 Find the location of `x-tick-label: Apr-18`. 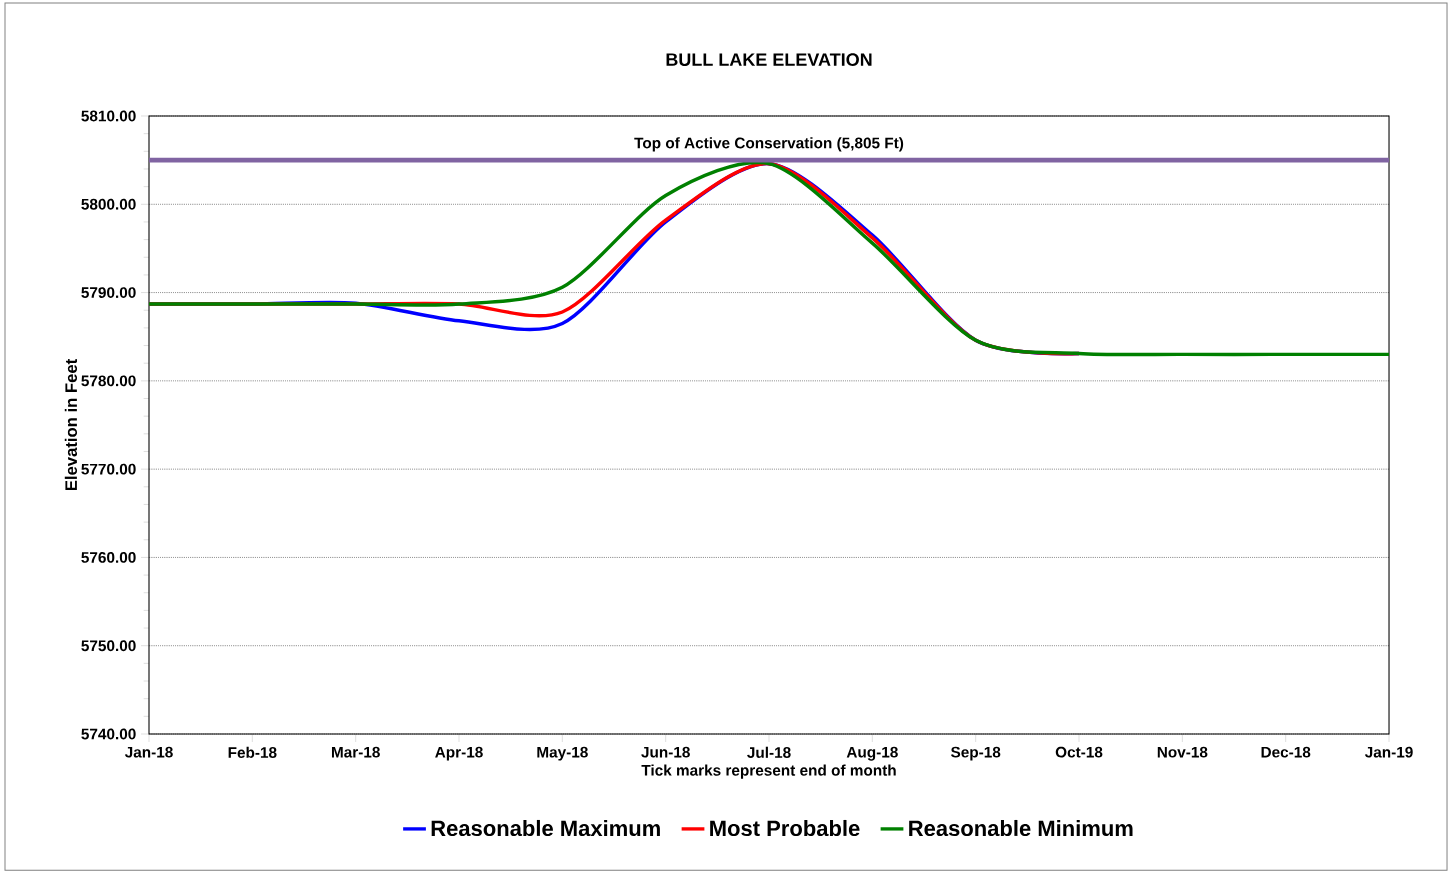

x-tick-label: Apr-18 is located at coordinates (459, 753).